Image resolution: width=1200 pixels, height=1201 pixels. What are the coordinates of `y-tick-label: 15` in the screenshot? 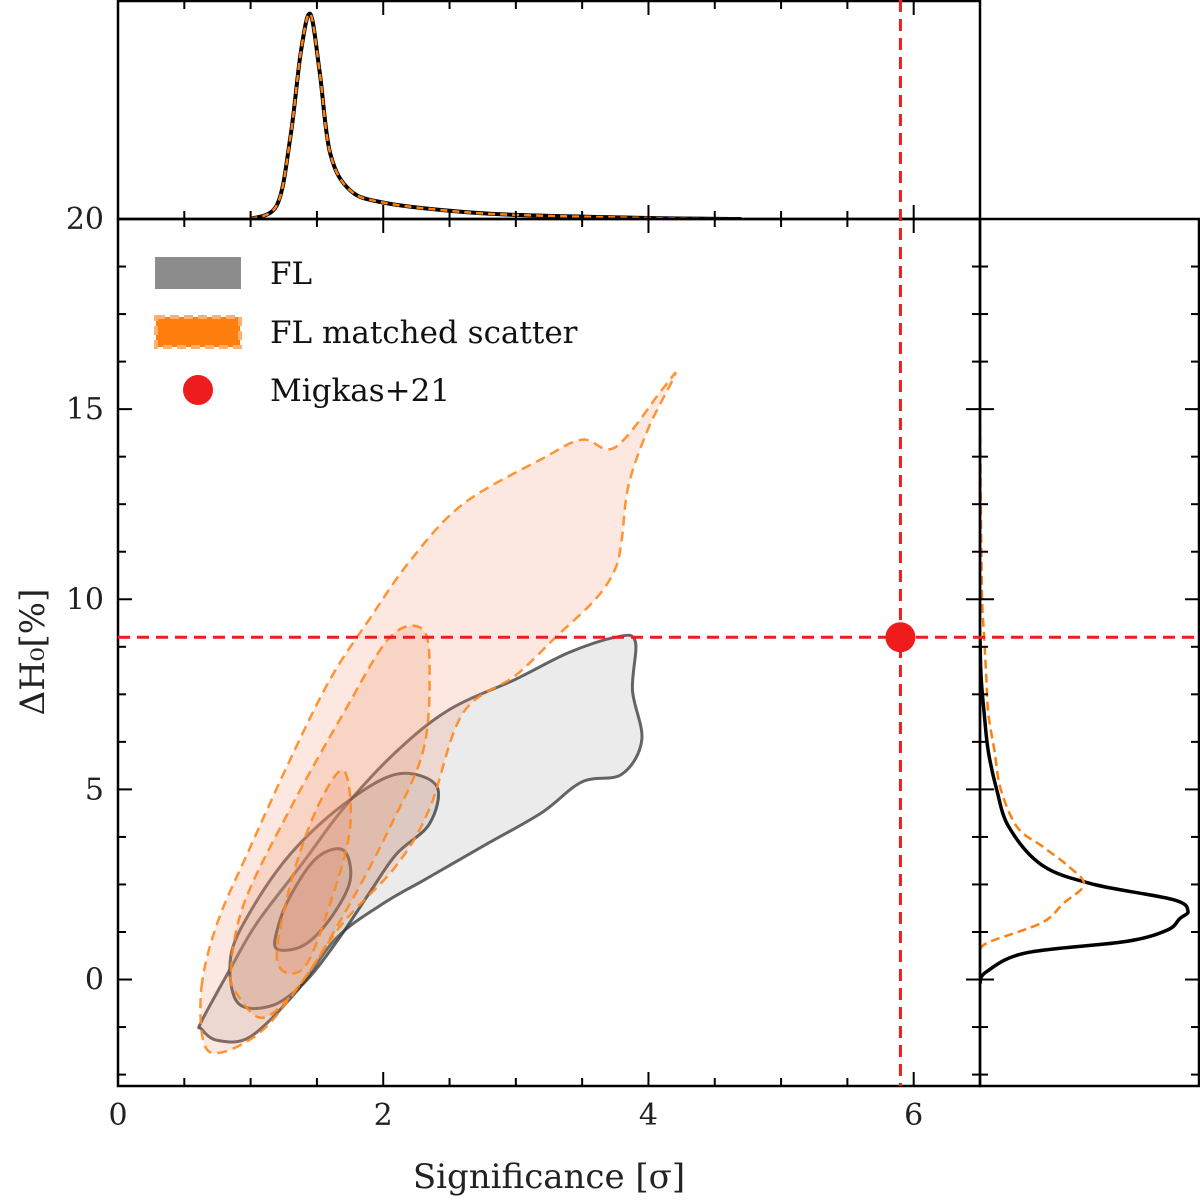 It's located at (85, 409).